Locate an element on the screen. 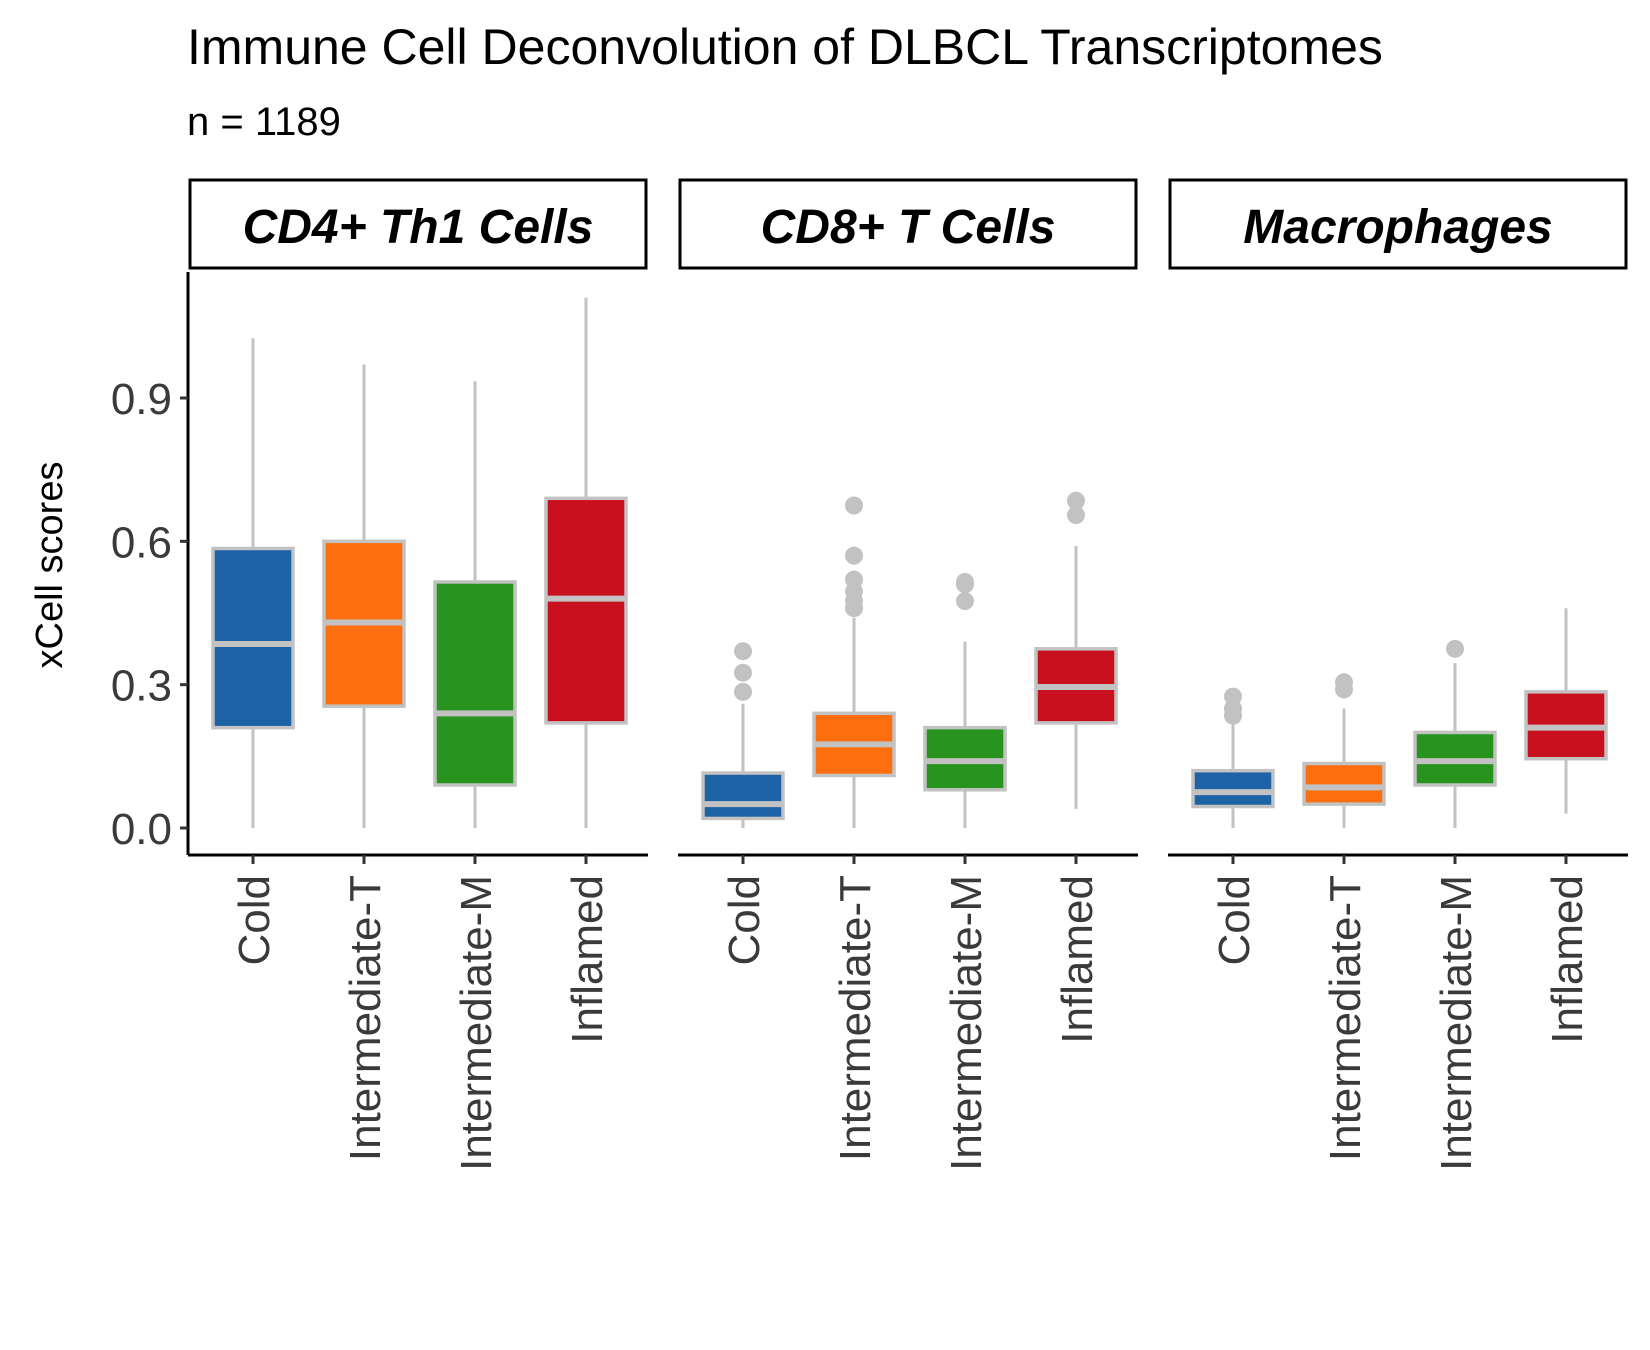 The width and height of the screenshot is (1650, 1350). y-axis-label: xCell scores is located at coordinates (50, 565).